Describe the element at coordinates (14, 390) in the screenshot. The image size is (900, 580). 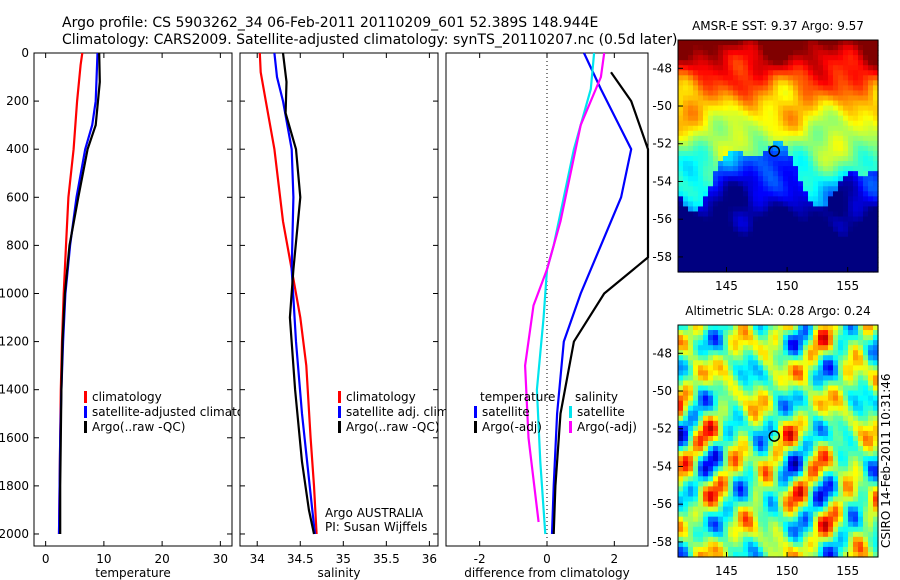
I see `y-tick-label: 1400` at that location.